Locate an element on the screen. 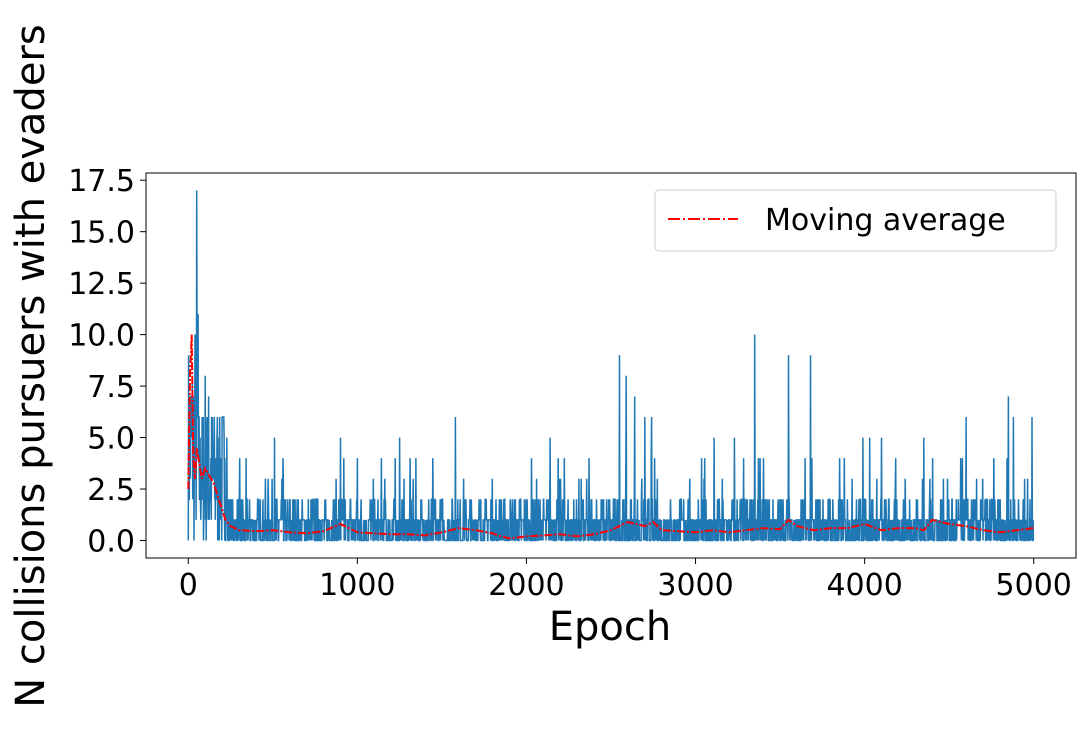 The image size is (1086, 731). x-tick-label: 1000 is located at coordinates (357, 585).